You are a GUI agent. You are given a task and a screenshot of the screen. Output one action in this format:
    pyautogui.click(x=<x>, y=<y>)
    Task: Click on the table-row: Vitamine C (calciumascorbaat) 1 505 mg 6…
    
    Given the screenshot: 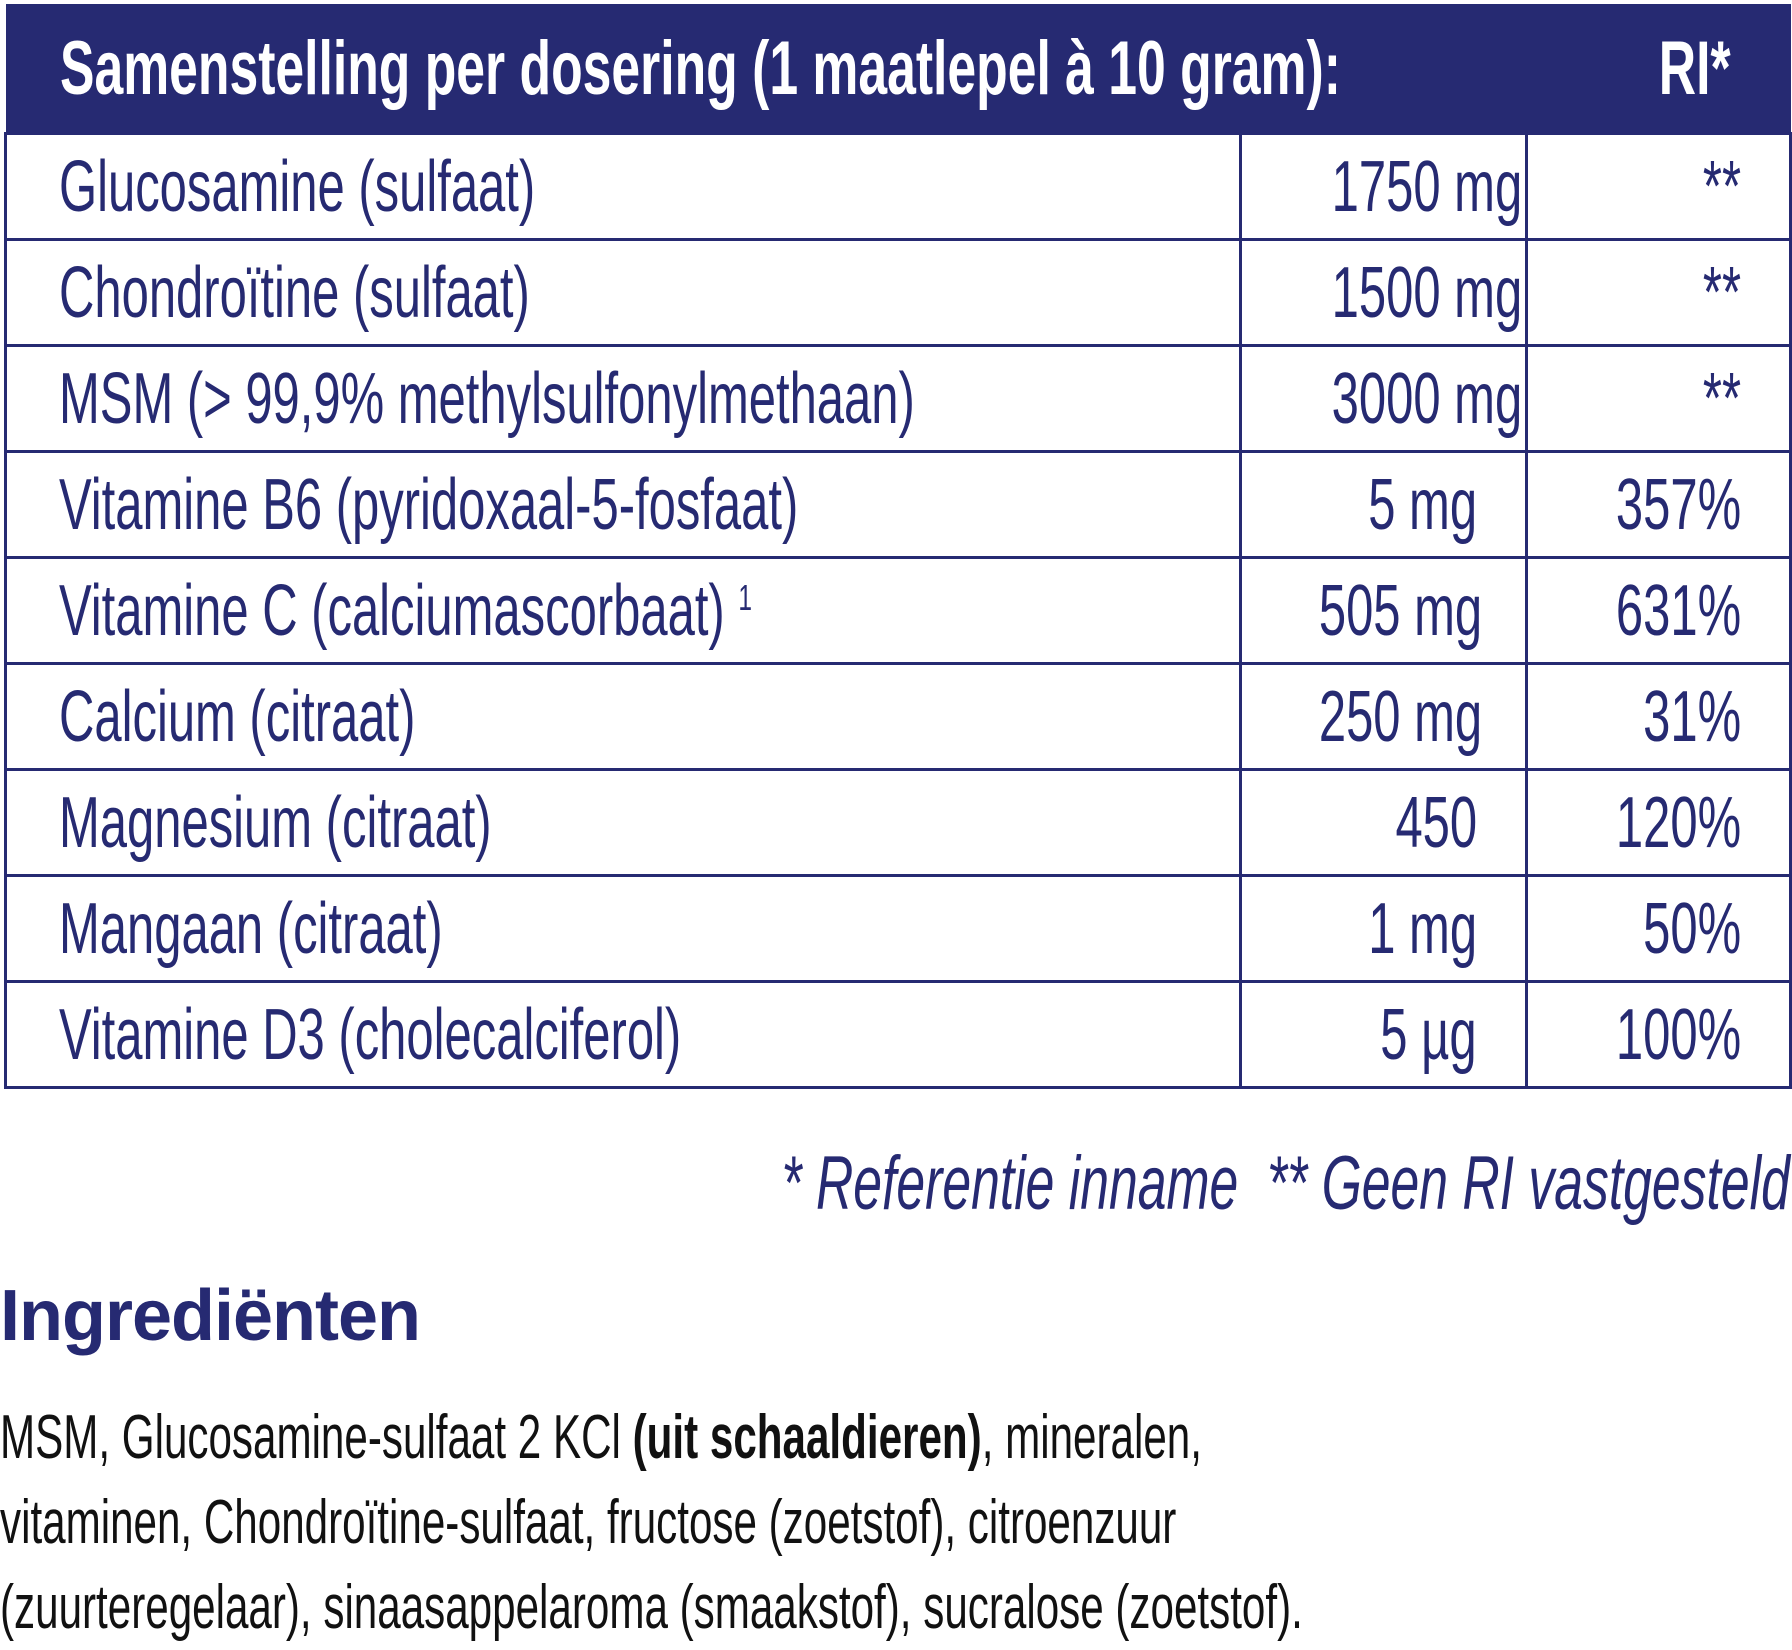 What is the action you would take?
    pyautogui.click(x=898, y=610)
    